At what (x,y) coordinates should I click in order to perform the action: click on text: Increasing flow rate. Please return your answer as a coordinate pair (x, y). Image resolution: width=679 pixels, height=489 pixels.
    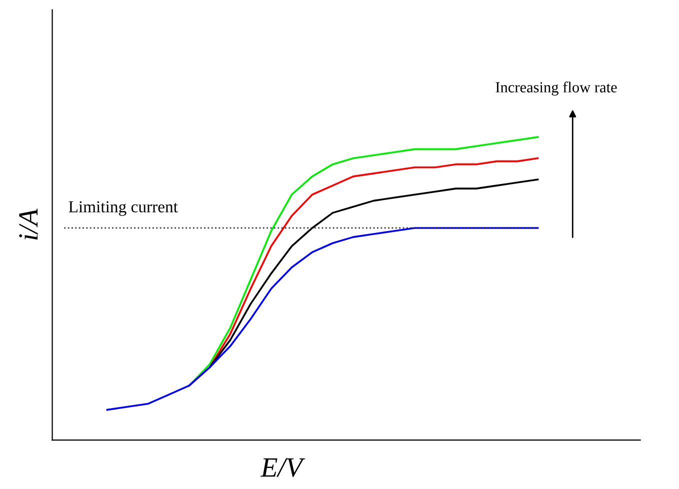
    Looking at the image, I should click on (556, 89).